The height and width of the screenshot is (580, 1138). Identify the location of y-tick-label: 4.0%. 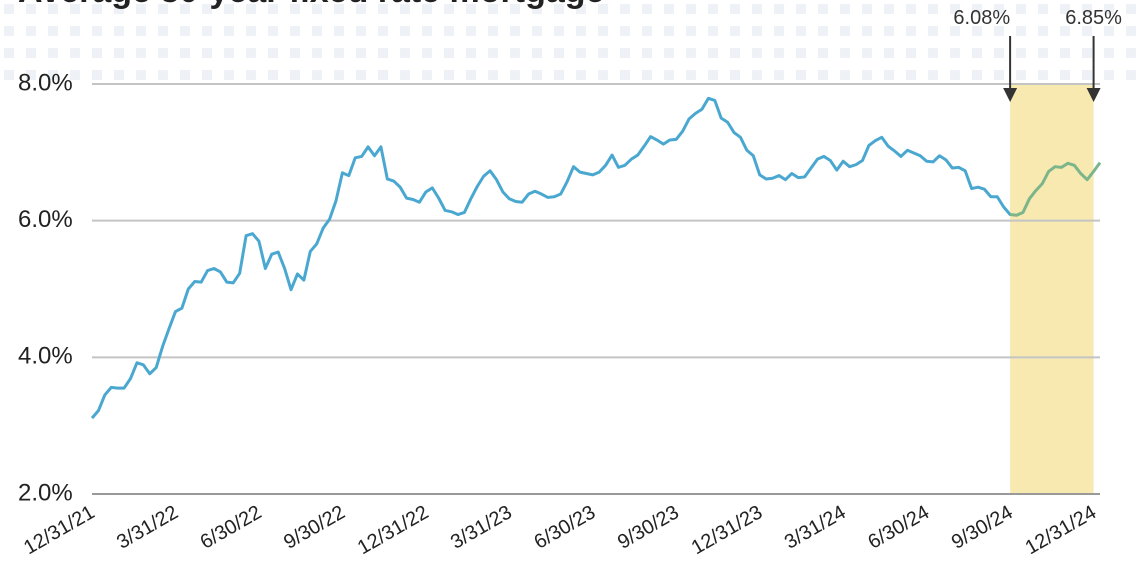
(45, 356).